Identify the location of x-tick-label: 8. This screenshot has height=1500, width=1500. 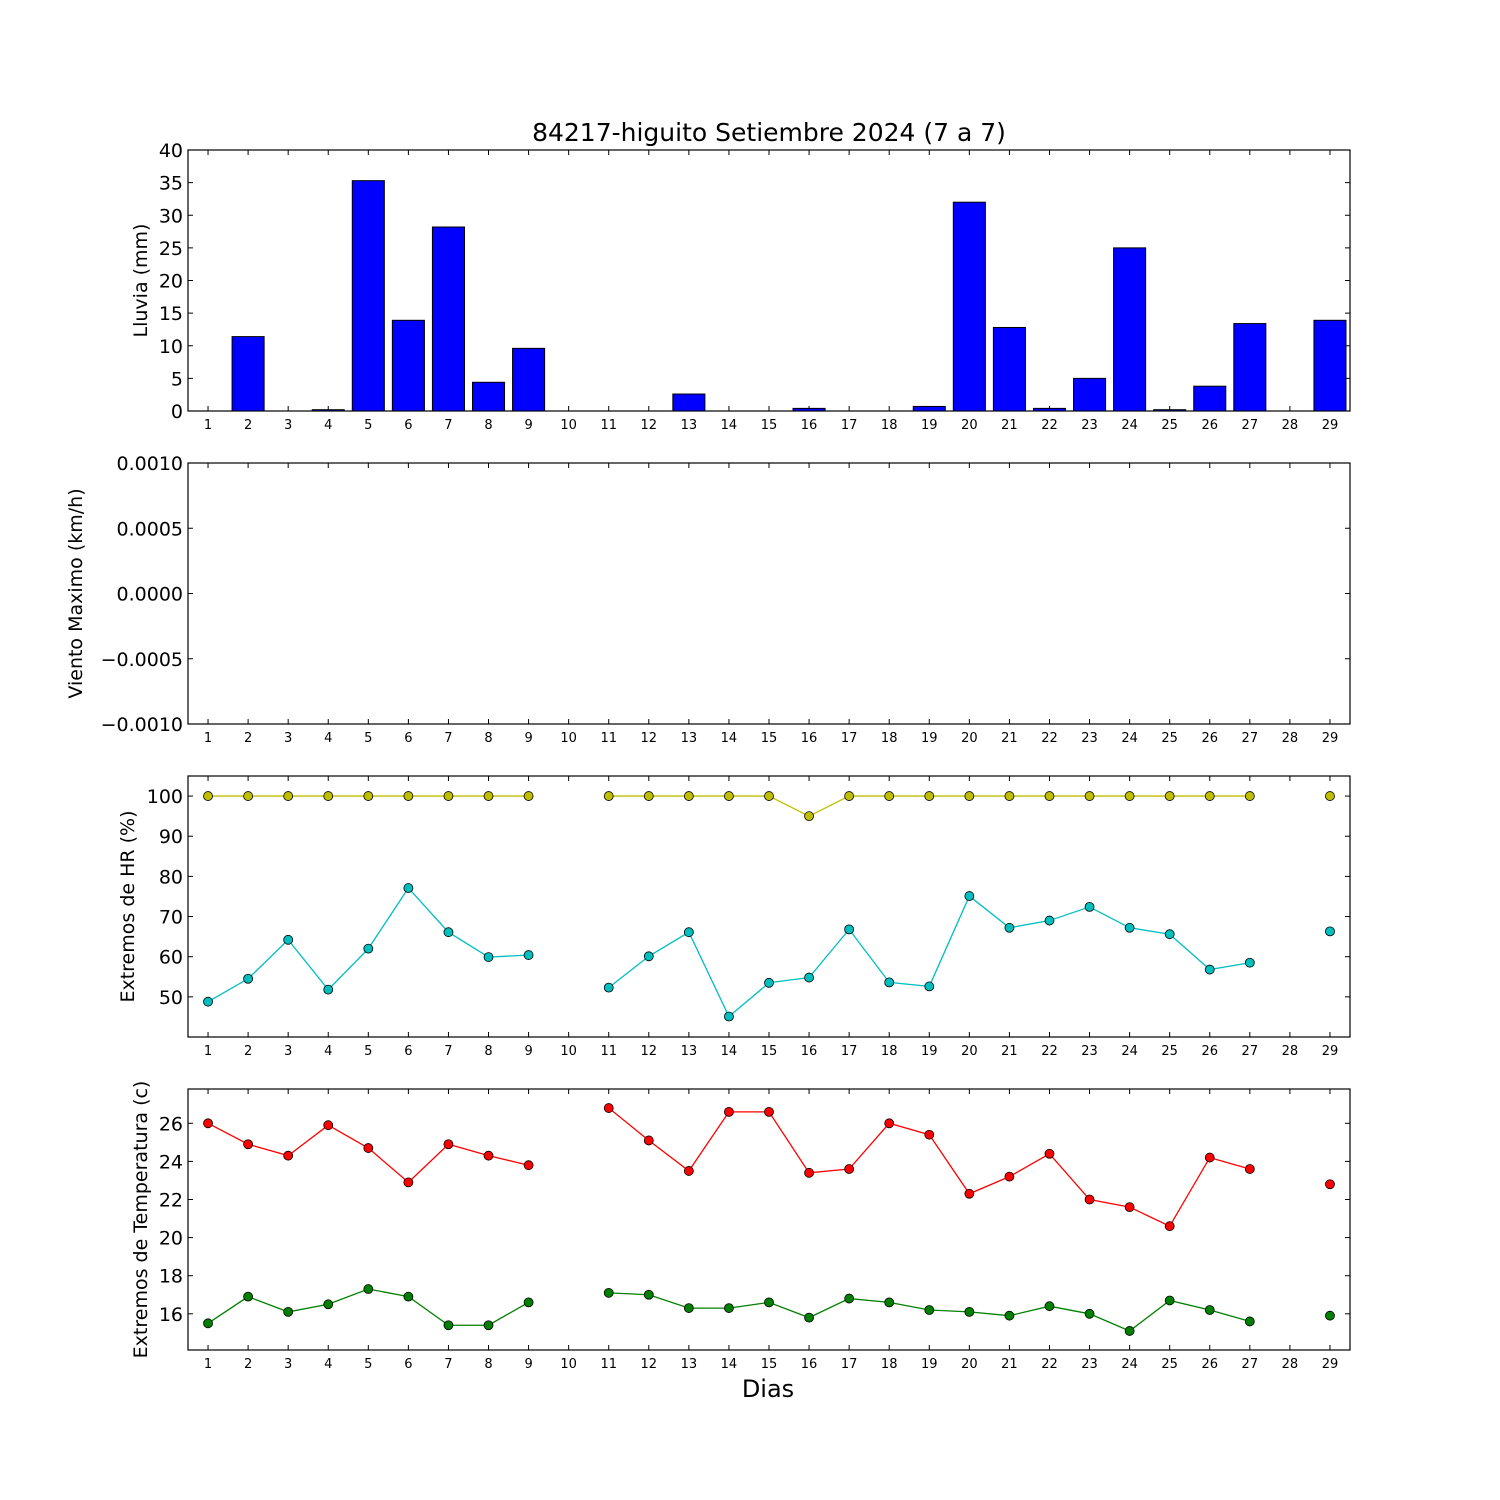
(488, 1051).